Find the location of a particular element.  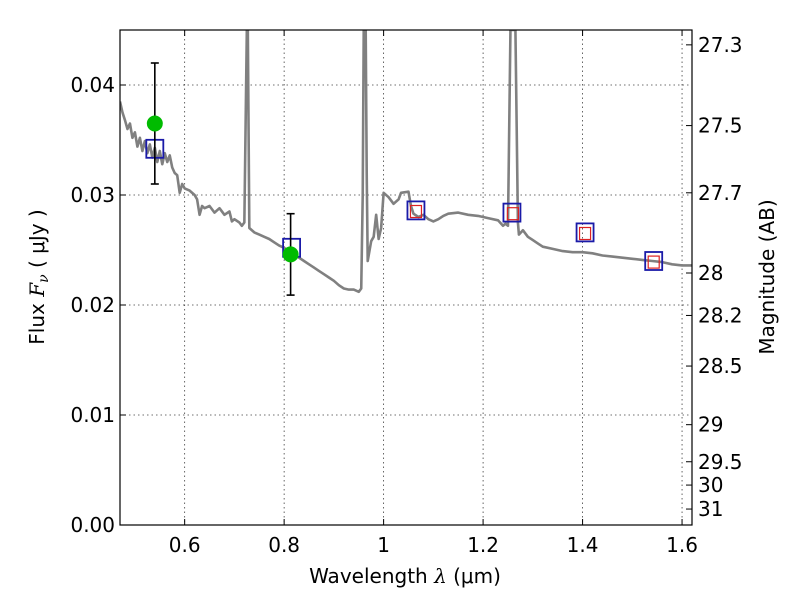

y2-axis-title: Magnitude (AB) is located at coordinates (767, 276).